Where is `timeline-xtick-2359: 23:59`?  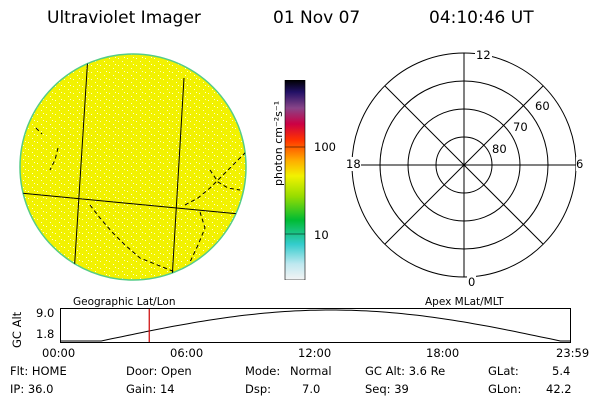 timeline-xtick-2359: 23:59 is located at coordinates (573, 353).